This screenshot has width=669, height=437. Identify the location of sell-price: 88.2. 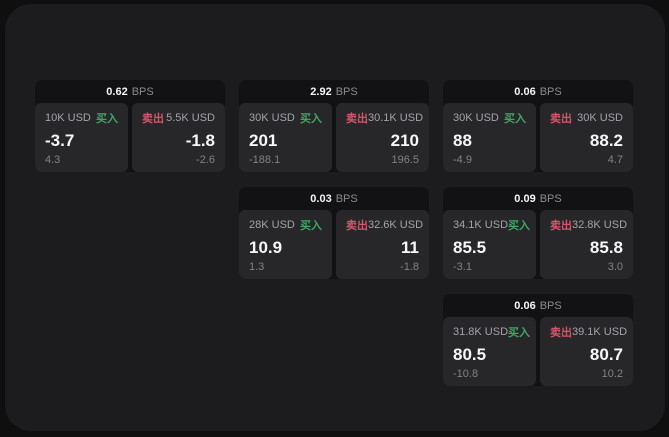
(606, 140).